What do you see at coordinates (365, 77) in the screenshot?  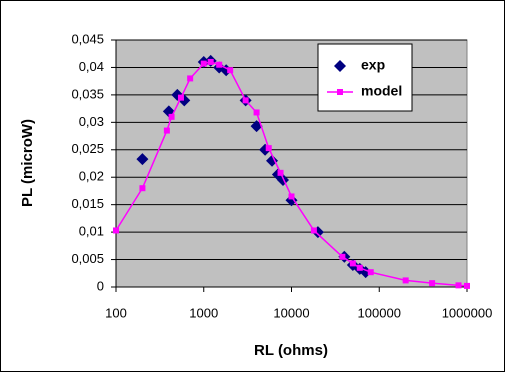 I see `legend-box` at bounding box center [365, 77].